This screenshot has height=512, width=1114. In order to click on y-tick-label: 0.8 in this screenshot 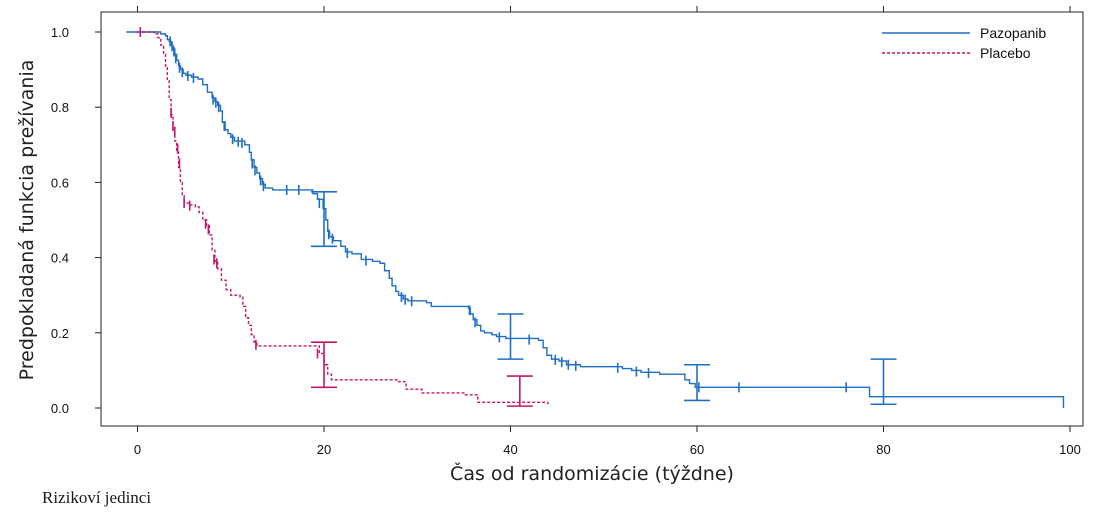, I will do `click(60, 107)`.